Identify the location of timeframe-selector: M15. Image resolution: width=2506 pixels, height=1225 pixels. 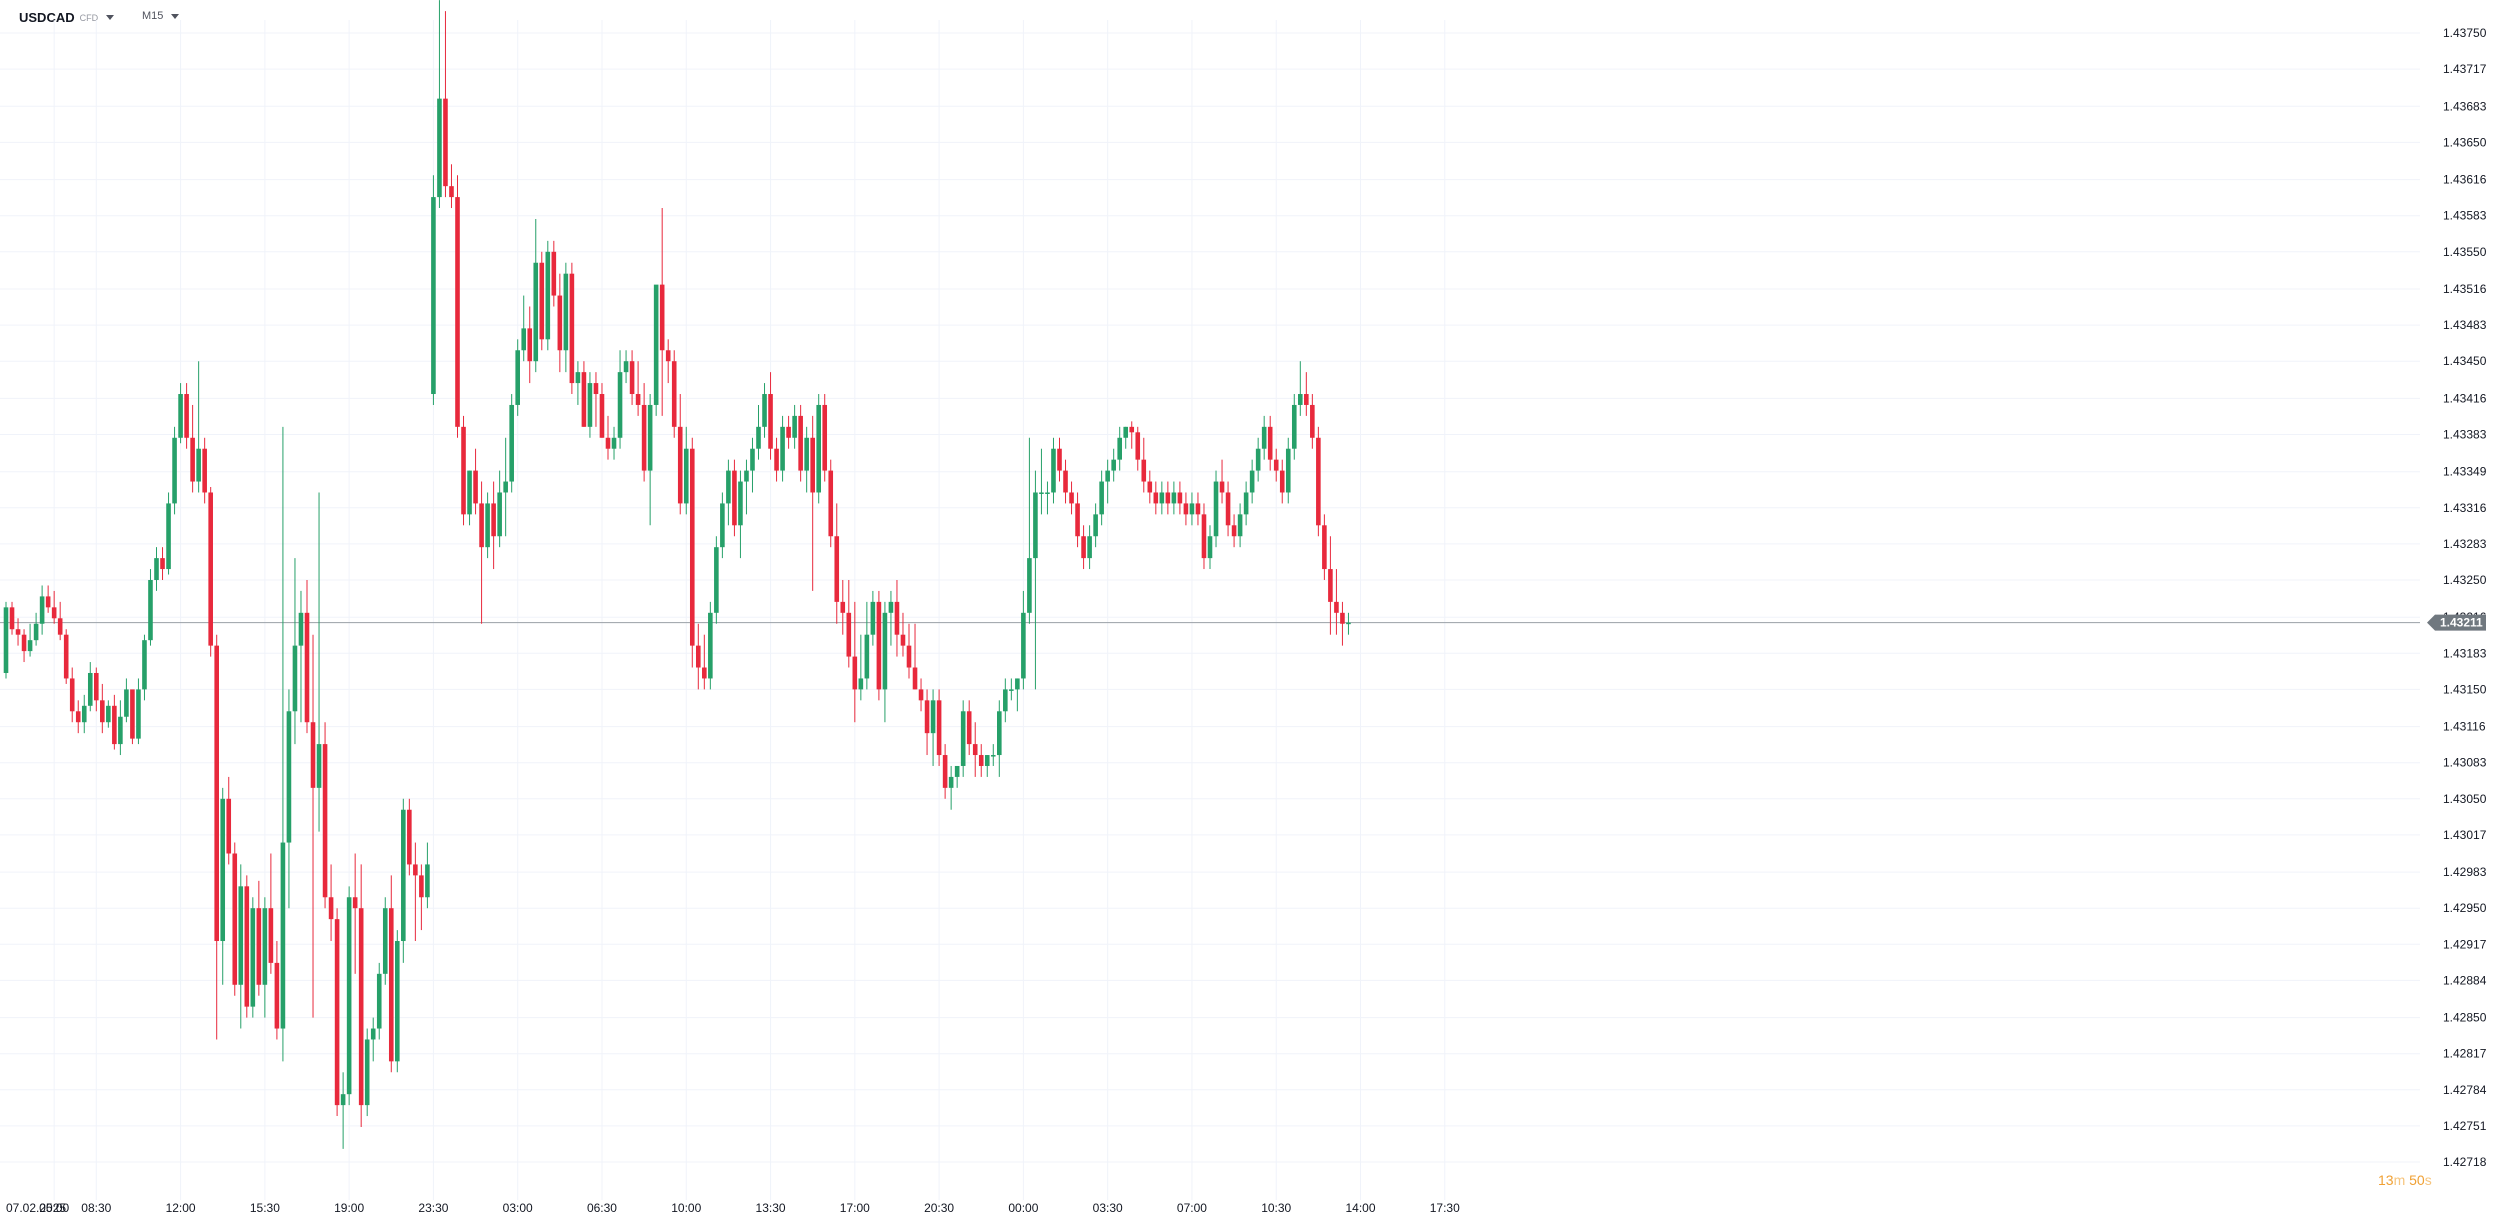
(161, 16).